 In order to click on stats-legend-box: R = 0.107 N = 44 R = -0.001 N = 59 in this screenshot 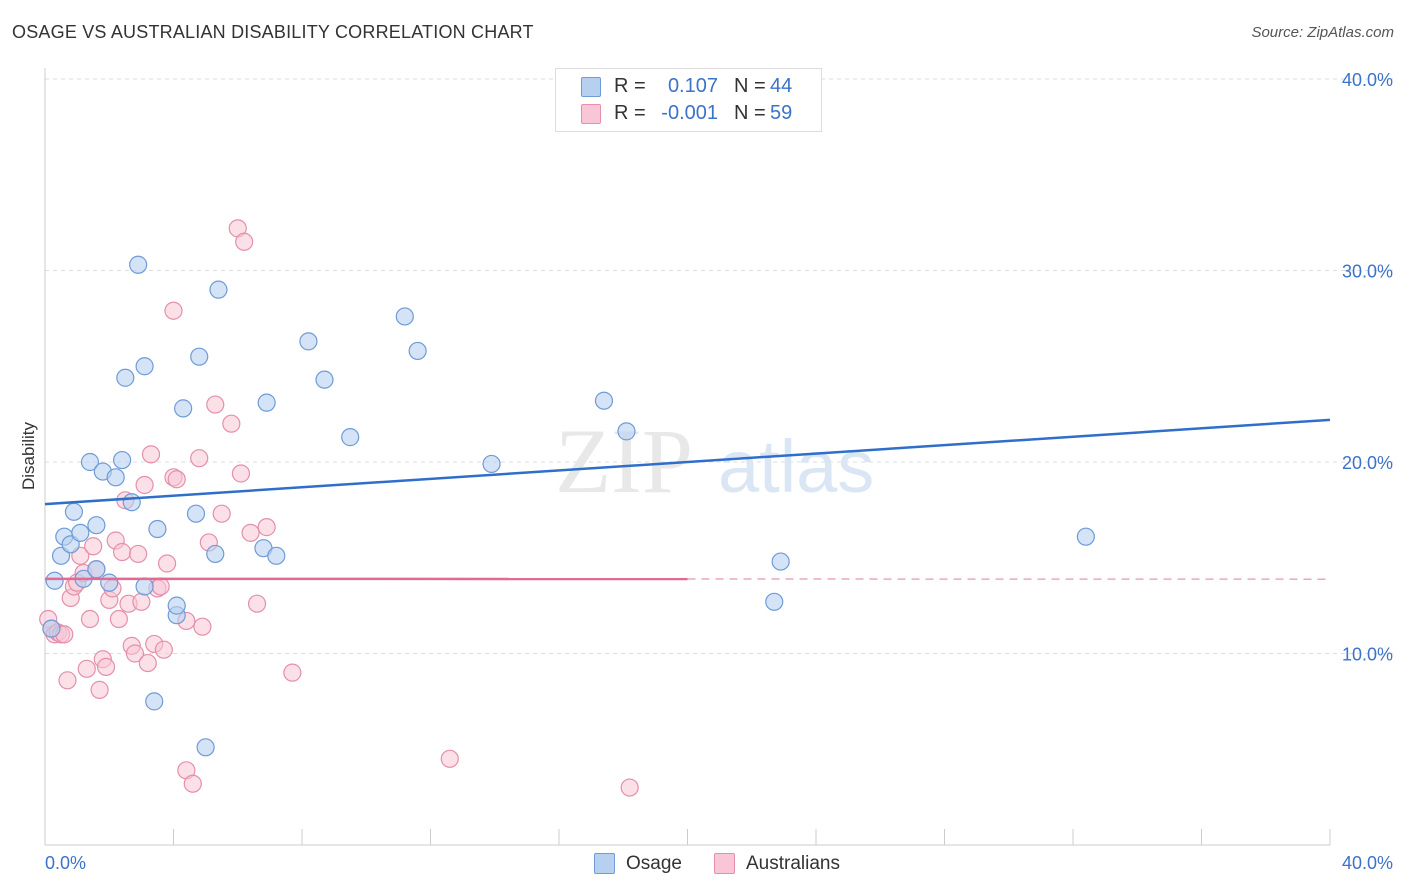, I will do `click(688, 100)`.